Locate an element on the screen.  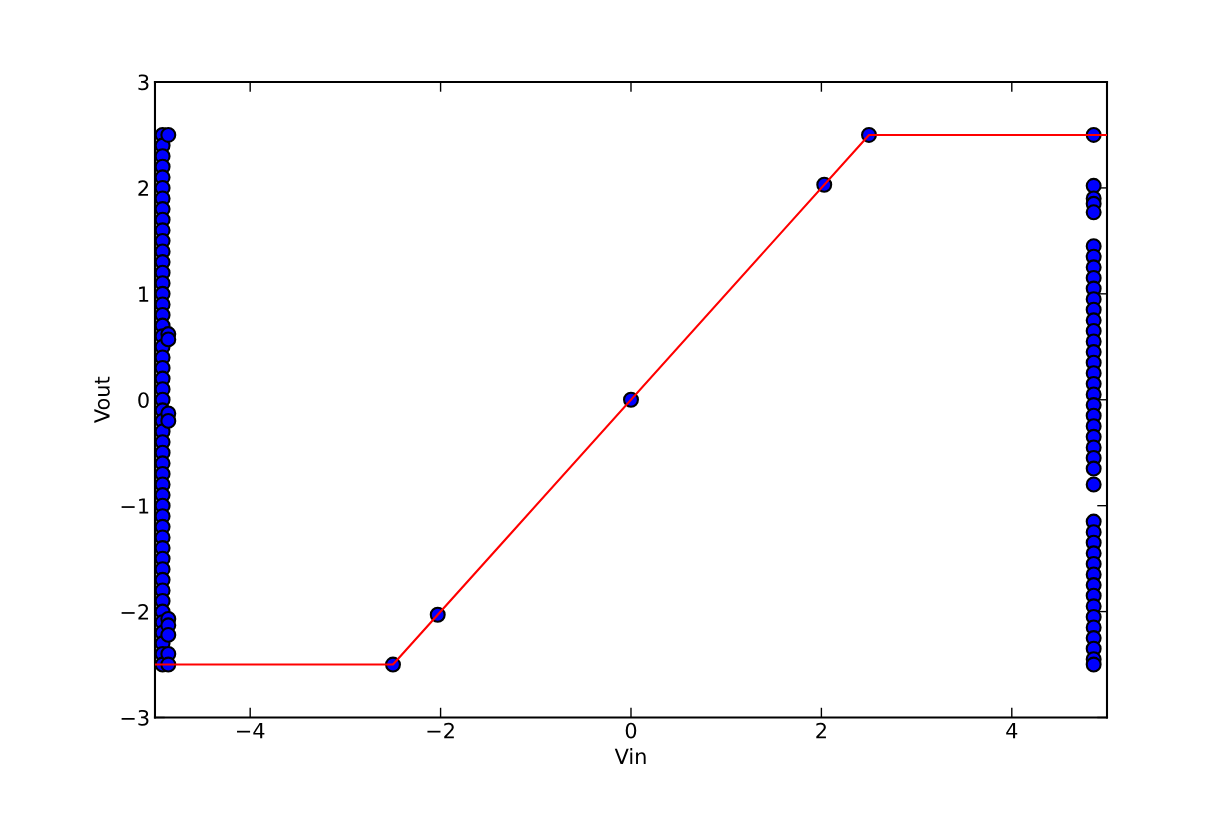
x-tick-label: −4 is located at coordinates (251, 731).